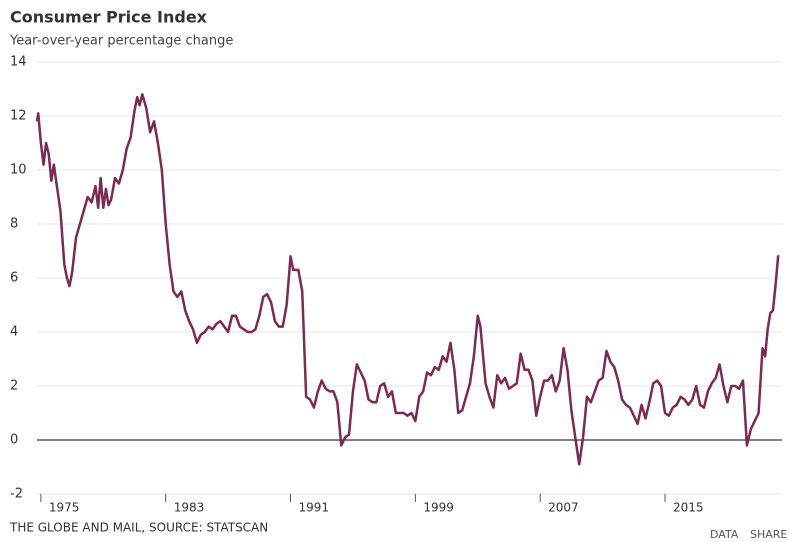  What do you see at coordinates (18, 62) in the screenshot?
I see `y-tick-label: 14` at bounding box center [18, 62].